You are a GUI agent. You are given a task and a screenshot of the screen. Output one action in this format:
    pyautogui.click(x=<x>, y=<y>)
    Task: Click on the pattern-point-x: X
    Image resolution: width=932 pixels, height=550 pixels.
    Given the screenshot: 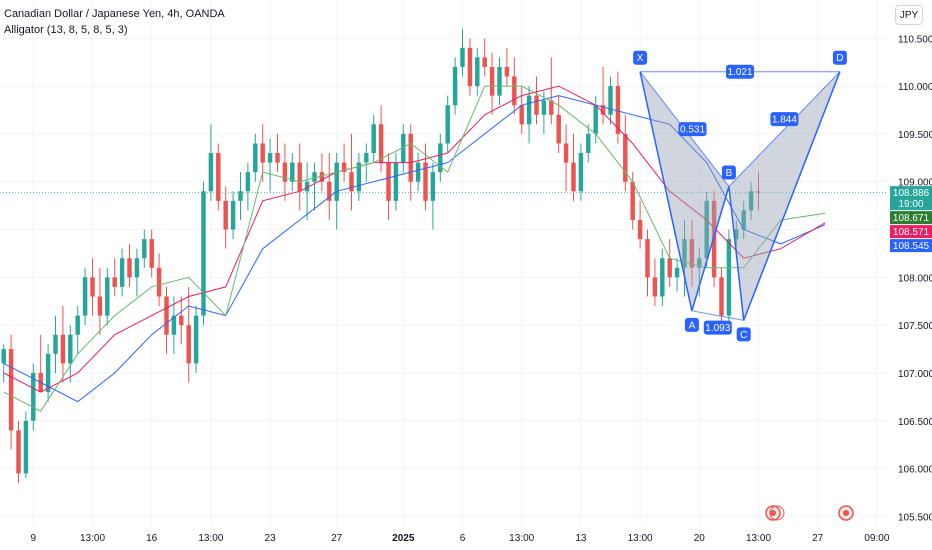 What is the action you would take?
    pyautogui.click(x=640, y=58)
    